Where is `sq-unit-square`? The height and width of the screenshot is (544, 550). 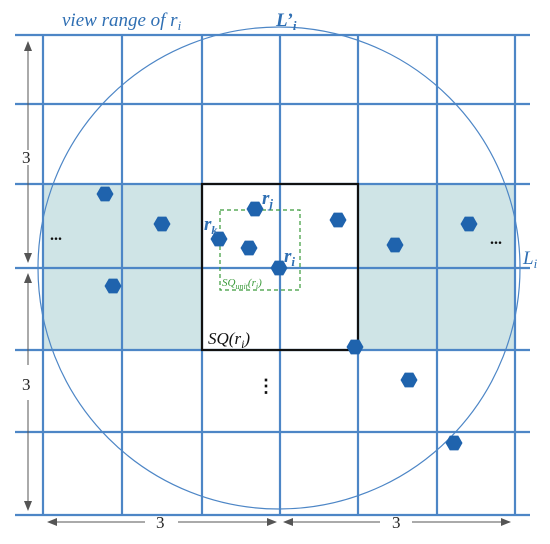
sq-unit-square is located at coordinates (260, 250).